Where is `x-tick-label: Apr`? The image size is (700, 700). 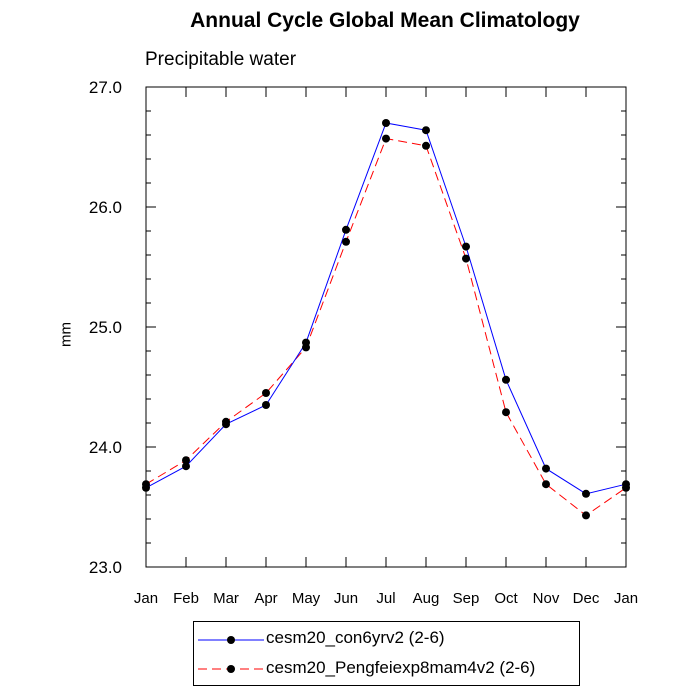 x-tick-label: Apr is located at coordinates (265, 598).